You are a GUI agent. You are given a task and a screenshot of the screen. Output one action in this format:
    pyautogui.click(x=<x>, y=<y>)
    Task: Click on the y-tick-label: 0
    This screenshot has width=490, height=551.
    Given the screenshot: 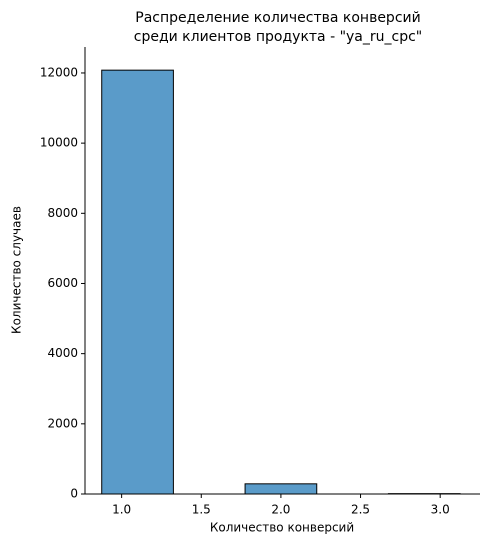 What is the action you would take?
    pyautogui.click(x=74, y=494)
    